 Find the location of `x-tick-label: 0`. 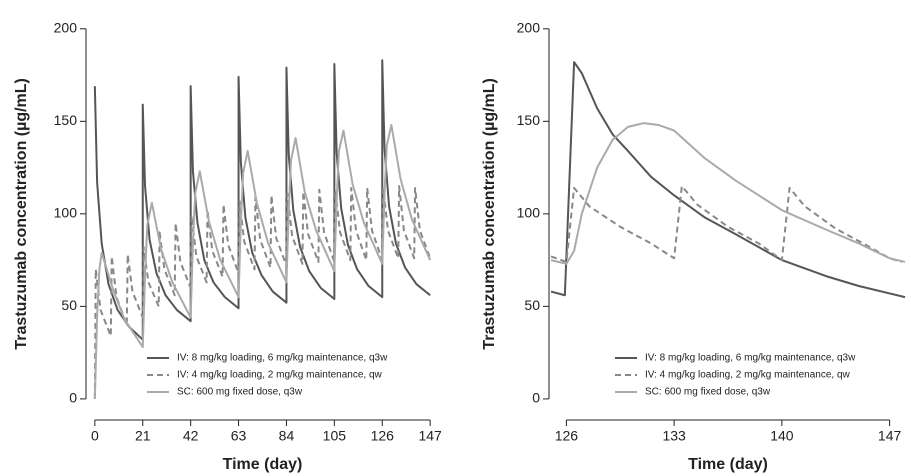

x-tick-label: 0 is located at coordinates (95, 436).